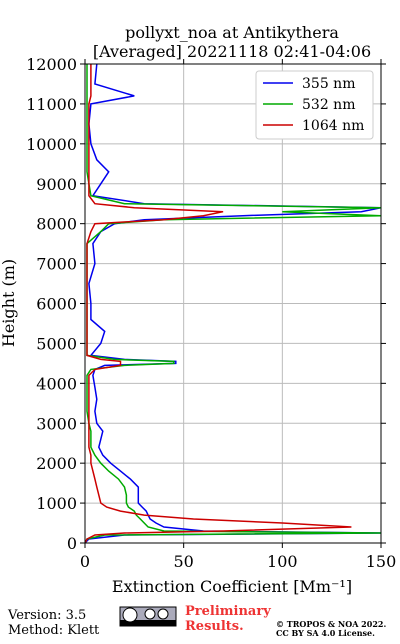  Describe the element at coordinates (232, 32) in the screenshot. I see `chart-title: pollyxt_noa at Antikythera` at that location.